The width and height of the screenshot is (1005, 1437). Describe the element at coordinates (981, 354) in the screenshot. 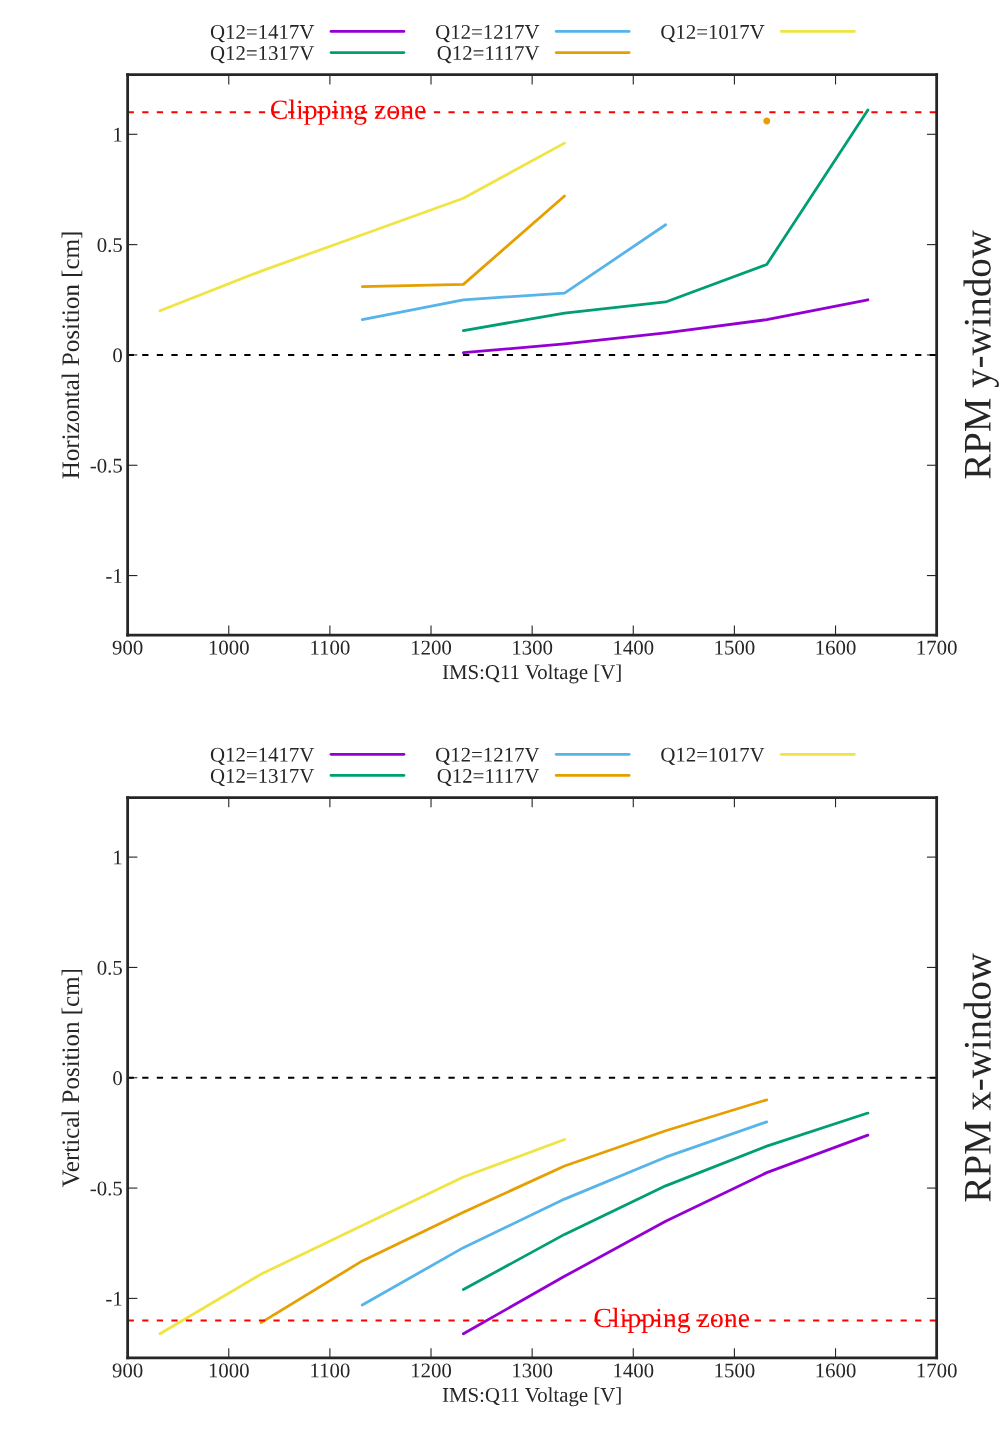

I see `y2-axis-title: RPM y-window` at that location.